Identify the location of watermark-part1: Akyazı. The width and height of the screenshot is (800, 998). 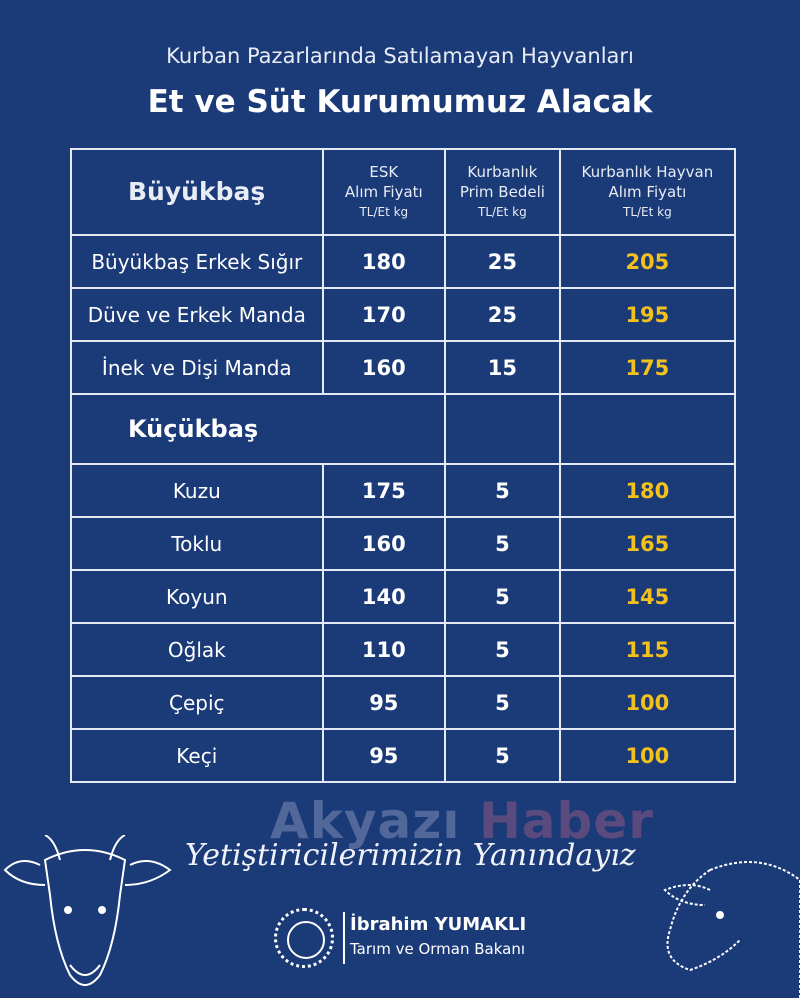
(365, 821).